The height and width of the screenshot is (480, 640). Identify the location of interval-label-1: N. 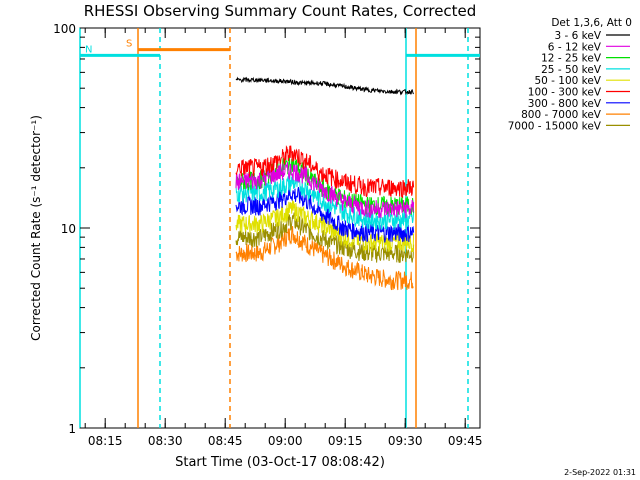
(88, 49).